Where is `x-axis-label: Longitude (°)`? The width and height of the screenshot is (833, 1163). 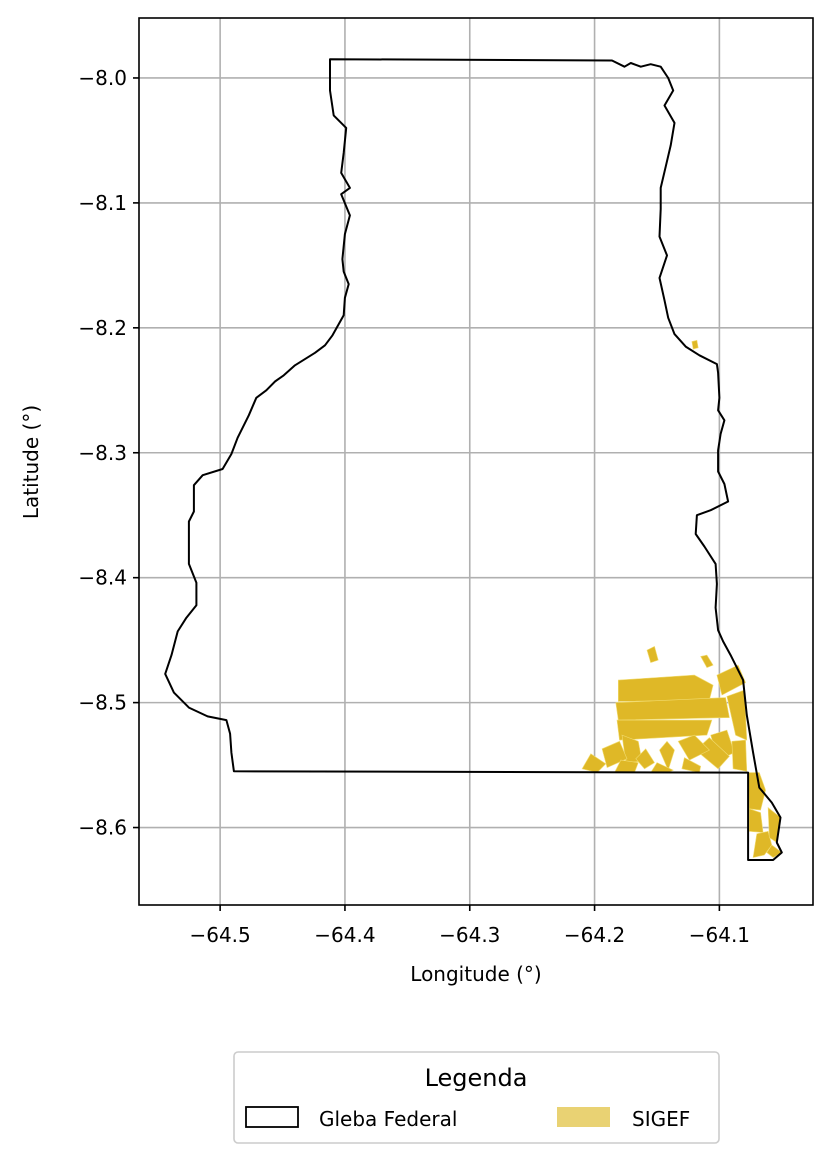
x-axis-label: Longitude (°) is located at coordinates (475, 974).